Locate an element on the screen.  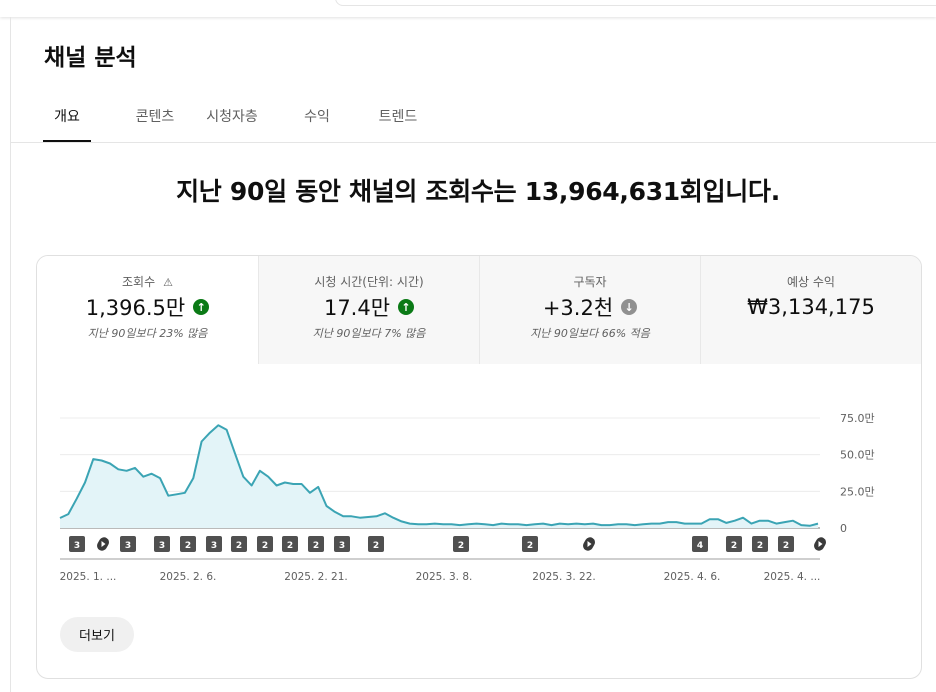
warning-icon: ⚠ is located at coordinates (168, 282).